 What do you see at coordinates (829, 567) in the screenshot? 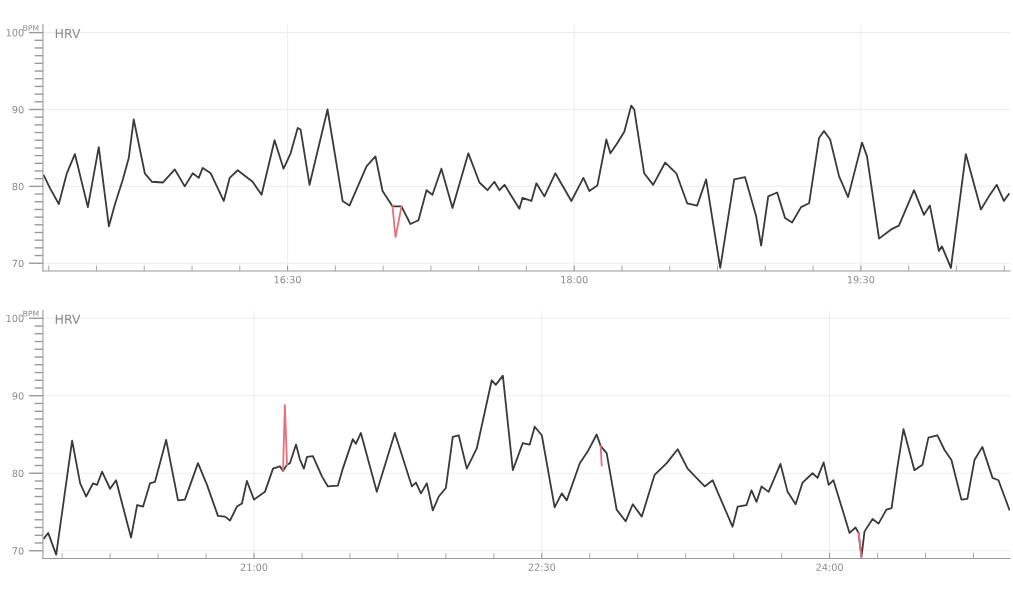
I see `x-tick-label: 24:00` at bounding box center [829, 567].